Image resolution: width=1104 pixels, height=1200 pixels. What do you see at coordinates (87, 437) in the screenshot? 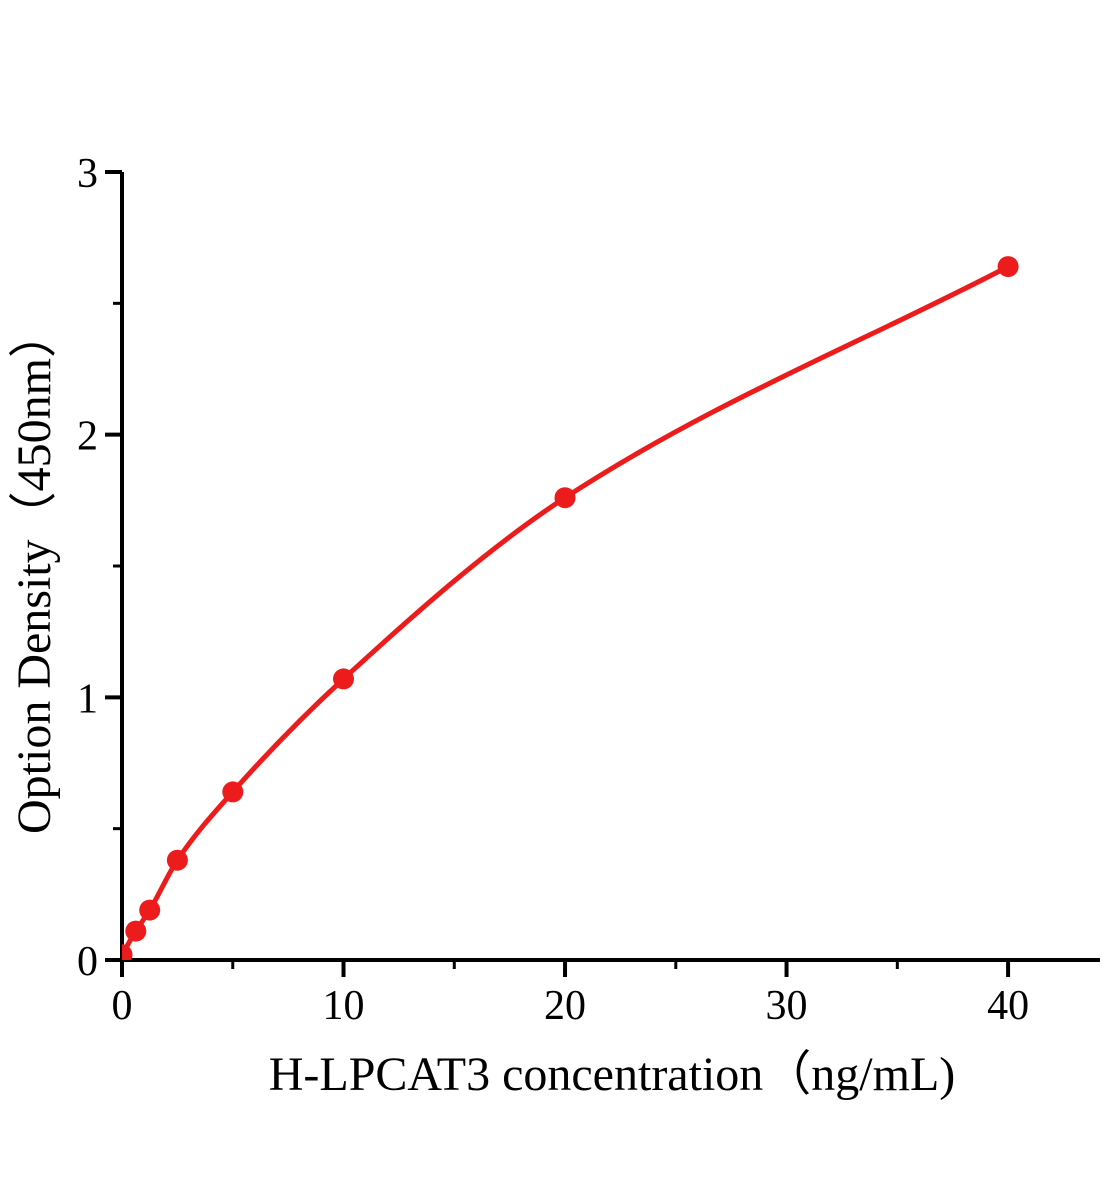
I see `y-tick-label: 2` at bounding box center [87, 437].